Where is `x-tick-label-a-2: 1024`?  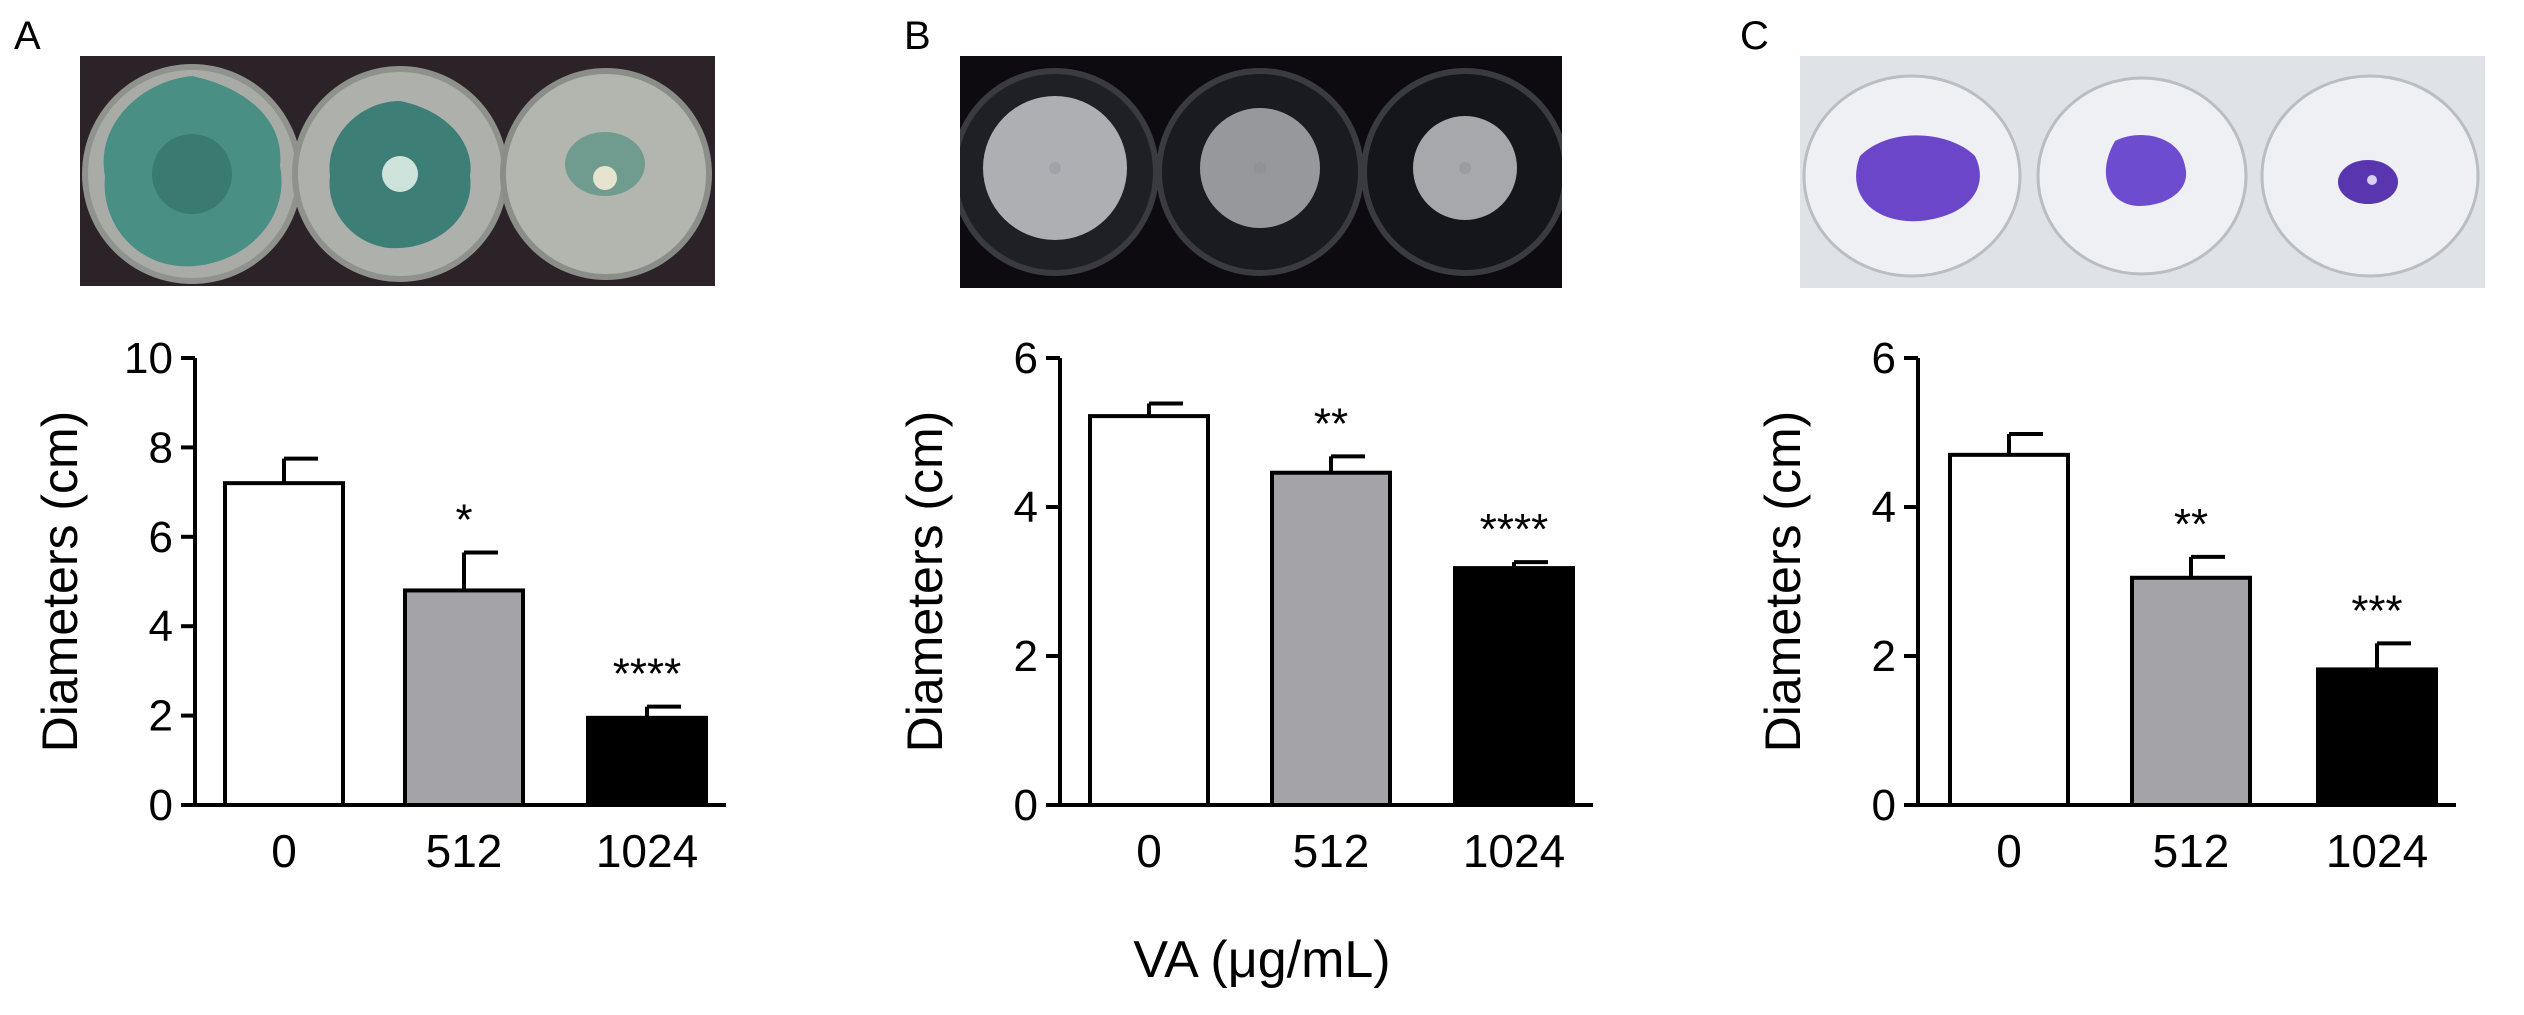
x-tick-label-a-2: 1024 is located at coordinates (647, 851).